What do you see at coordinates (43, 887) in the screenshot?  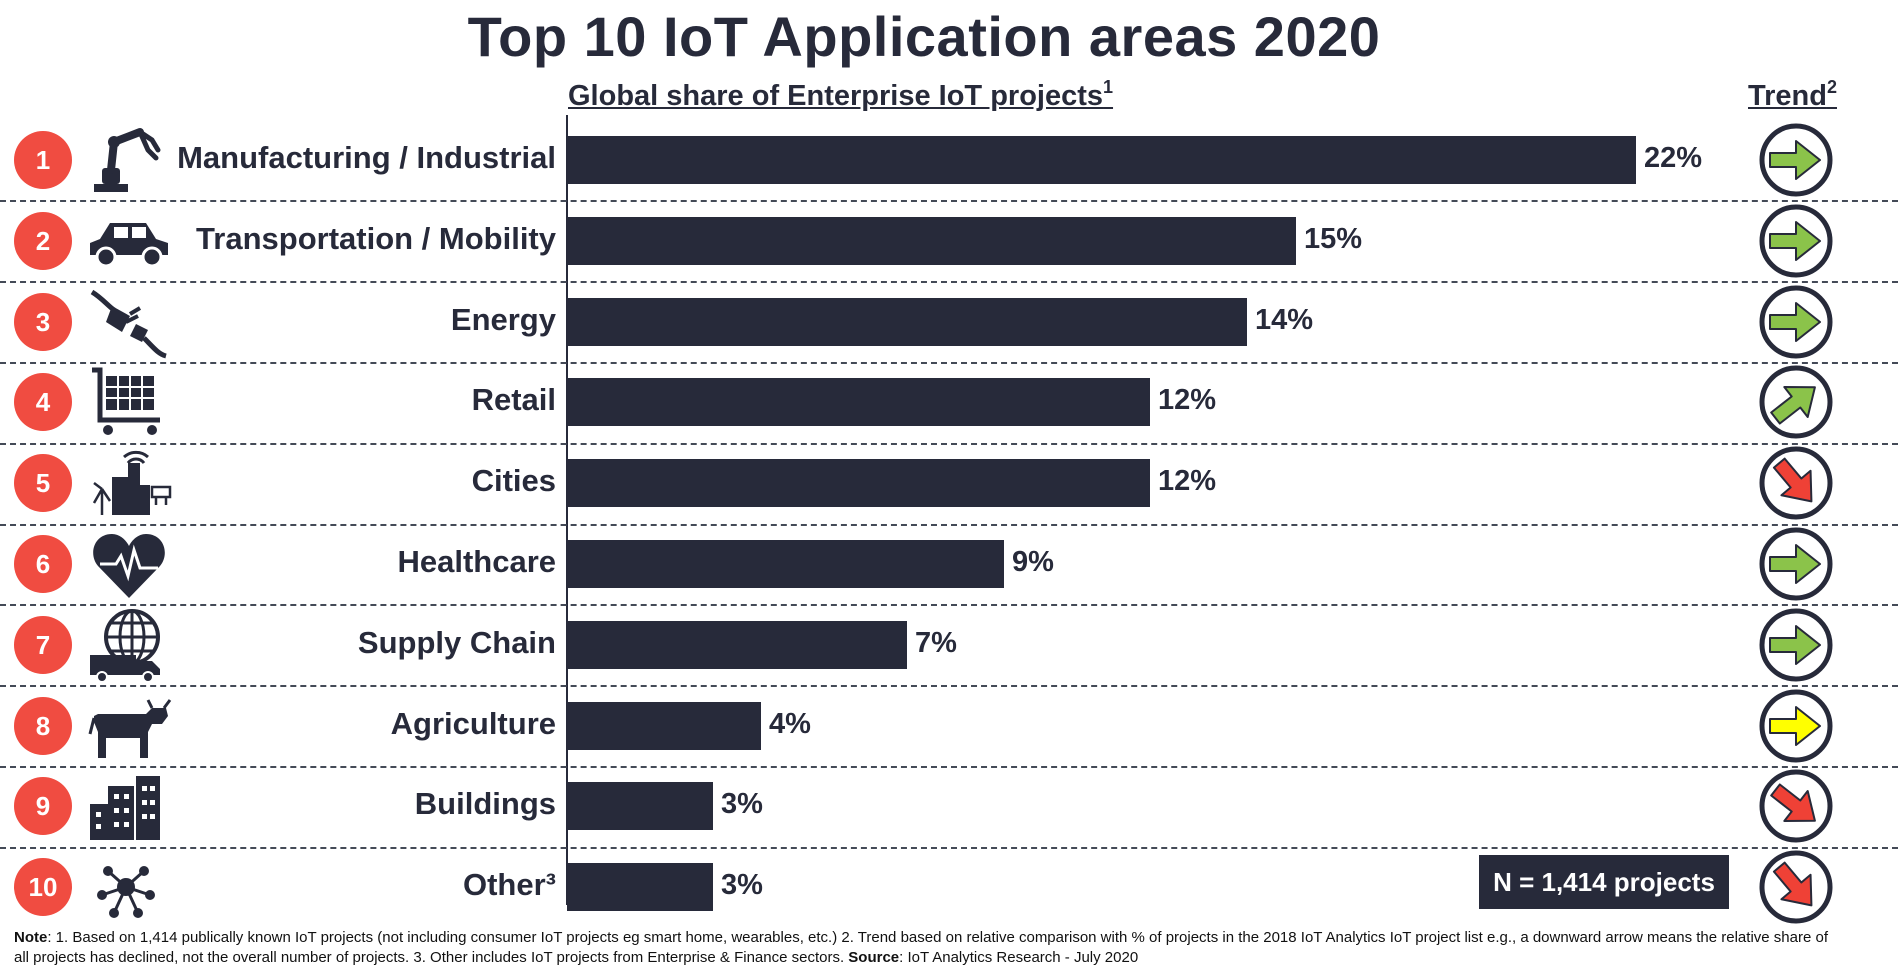 I see `rank-badge: 10` at bounding box center [43, 887].